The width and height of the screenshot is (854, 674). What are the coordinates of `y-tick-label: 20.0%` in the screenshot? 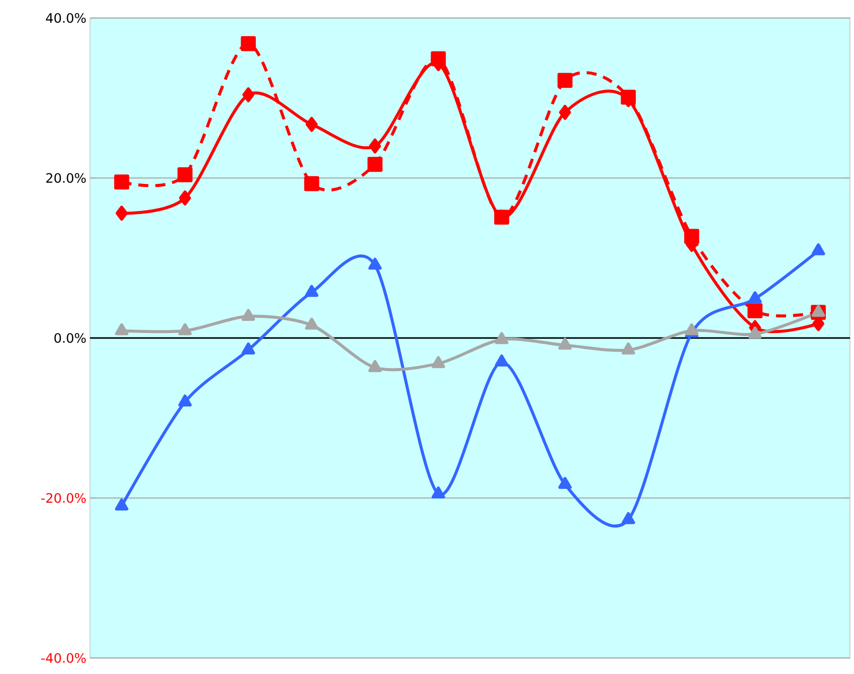 It's located at (66, 178).